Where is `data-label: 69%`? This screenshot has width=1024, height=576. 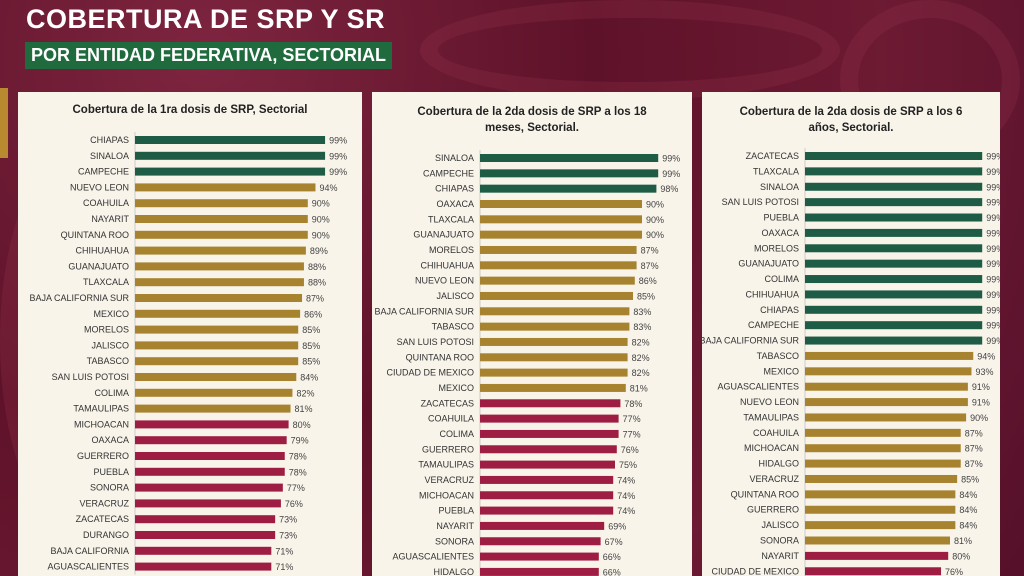 data-label: 69% is located at coordinates (617, 526).